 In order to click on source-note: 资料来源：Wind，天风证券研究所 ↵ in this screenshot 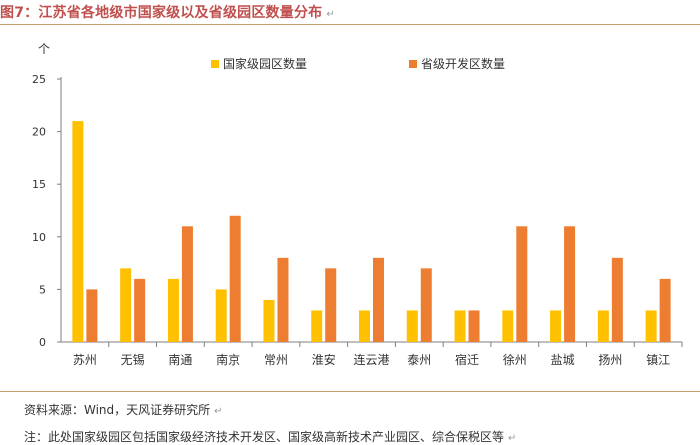, I will do `click(123, 409)`.